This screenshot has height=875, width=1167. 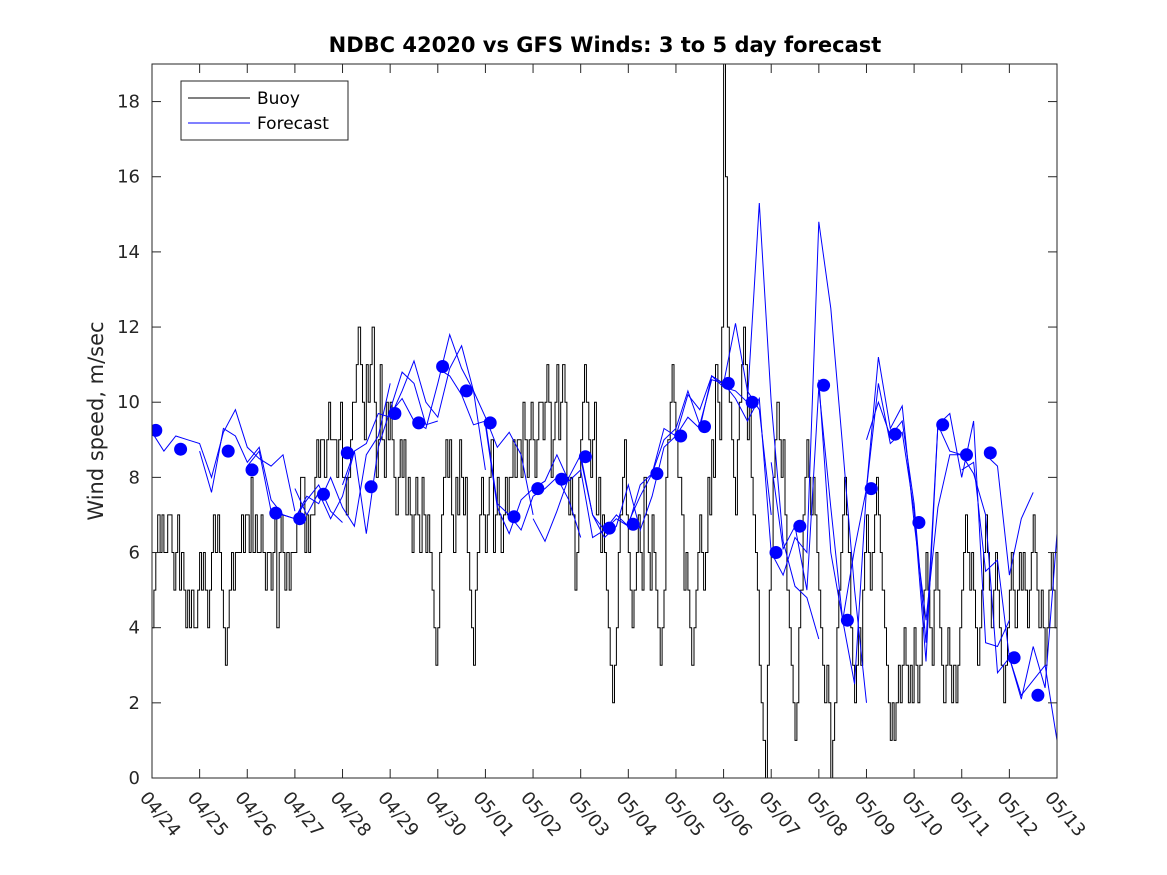 I want to click on x-tick-label: 05/12, so click(x=1017, y=814).